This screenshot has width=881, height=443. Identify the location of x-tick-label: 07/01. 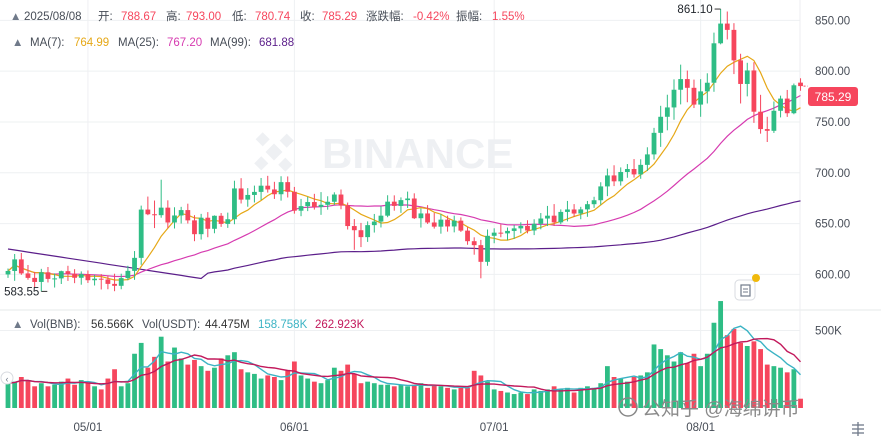
(494, 428).